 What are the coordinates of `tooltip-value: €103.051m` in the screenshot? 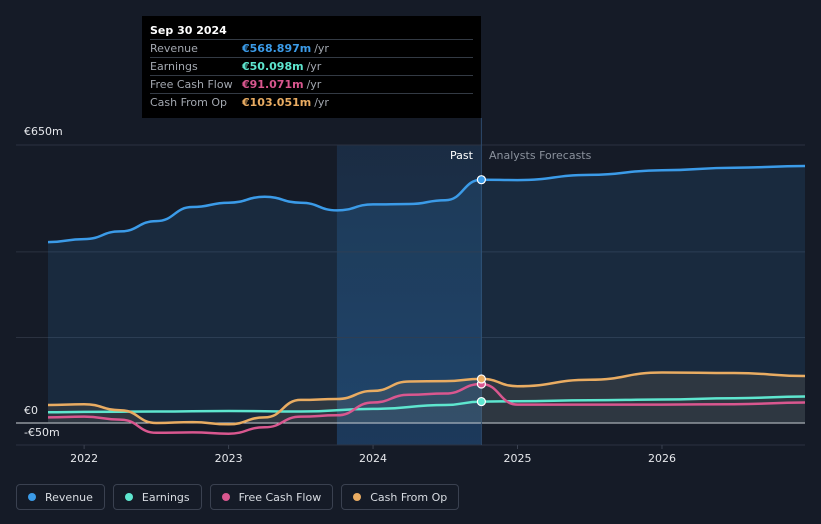 It's located at (277, 102).